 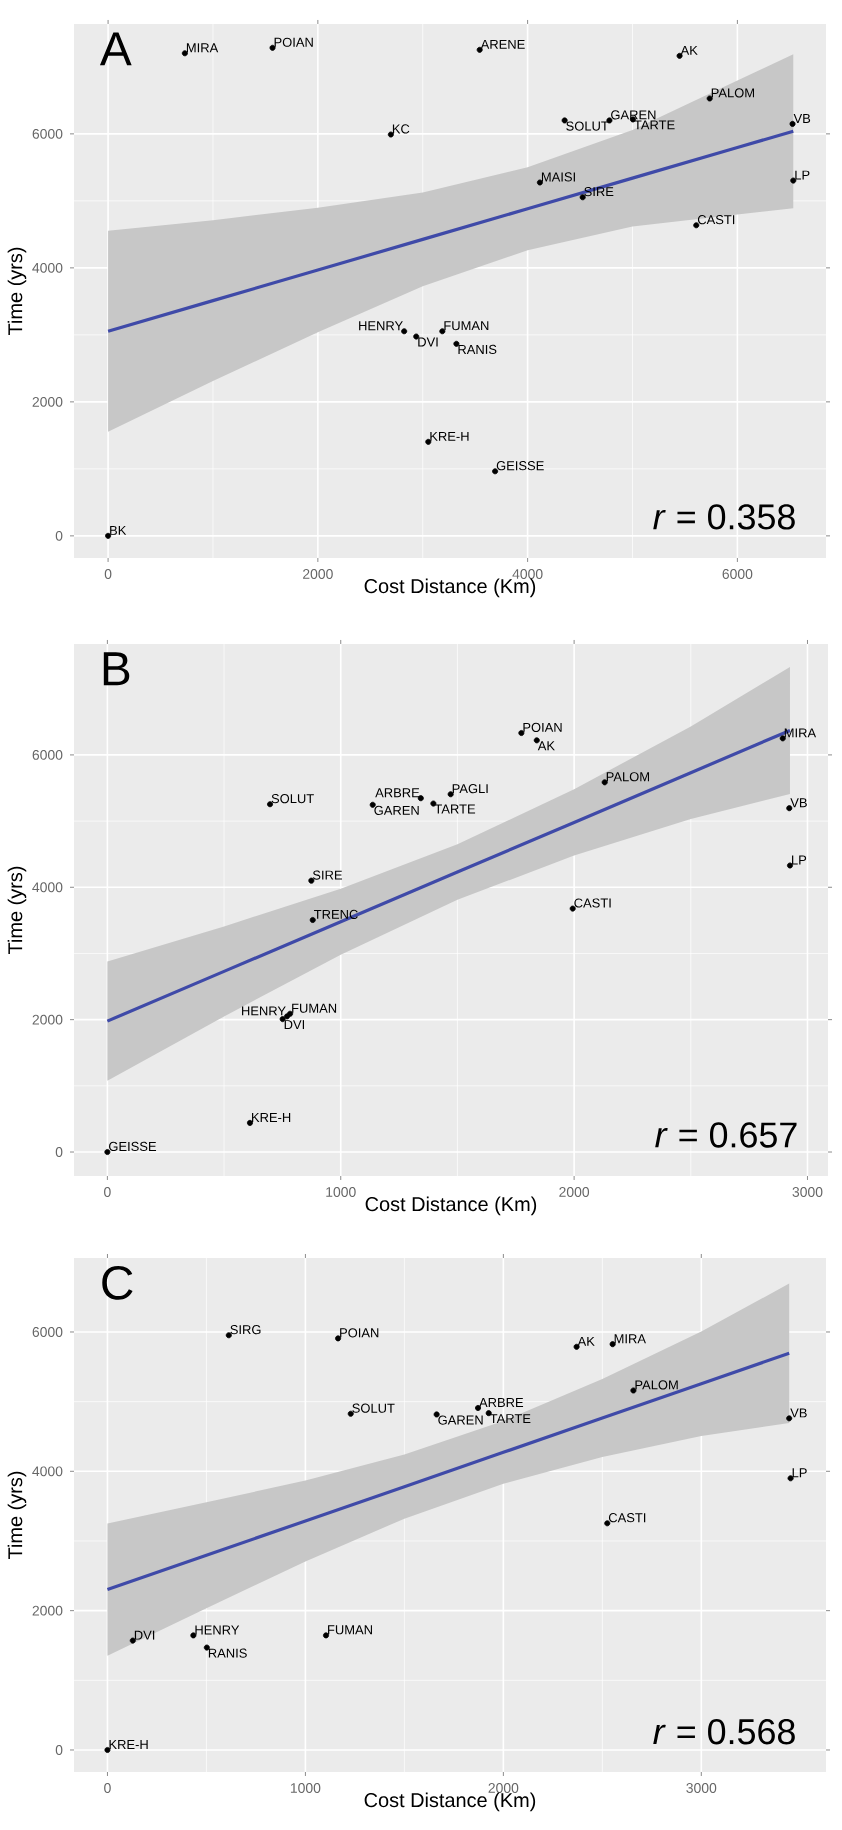 What do you see at coordinates (726, 1135) in the screenshot?
I see `annotation: r = 0.657` at bounding box center [726, 1135].